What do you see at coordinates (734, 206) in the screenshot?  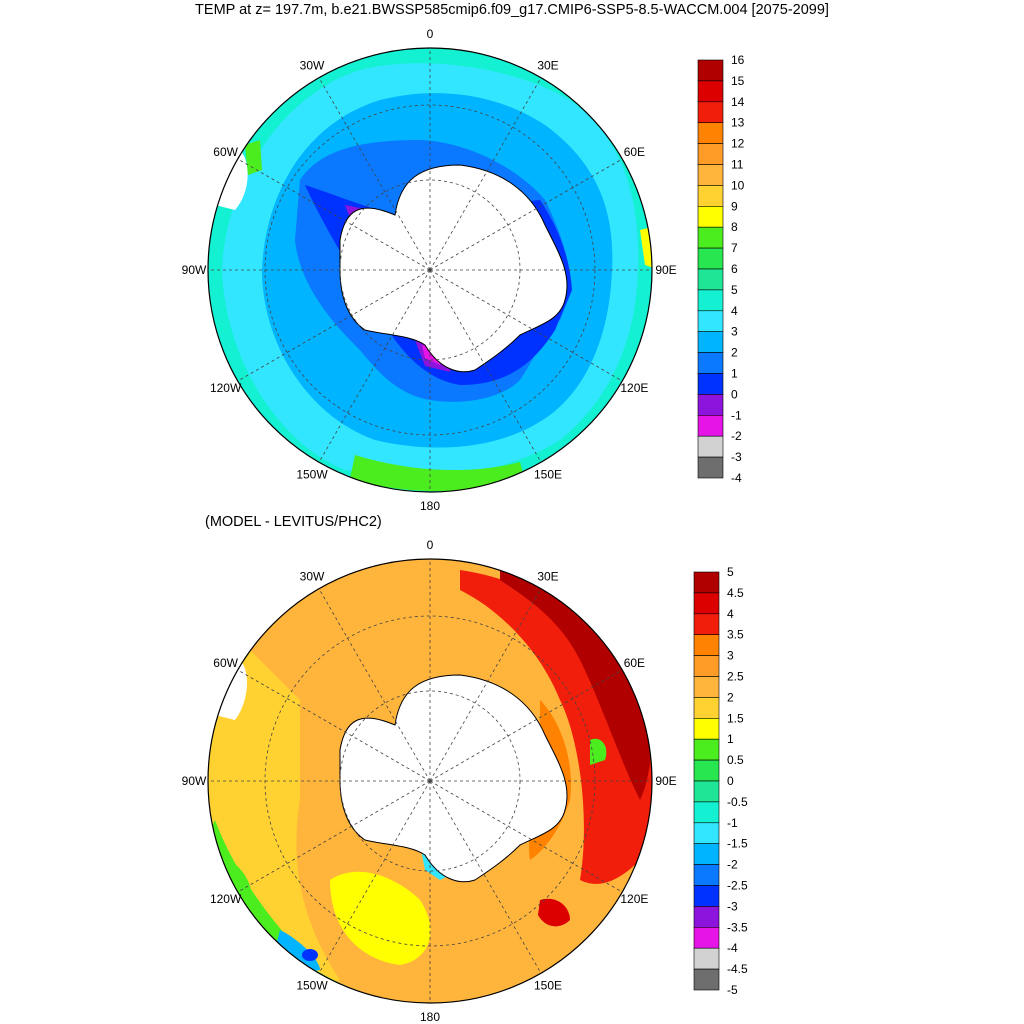 I see `top-colorbar-label: 9` at bounding box center [734, 206].